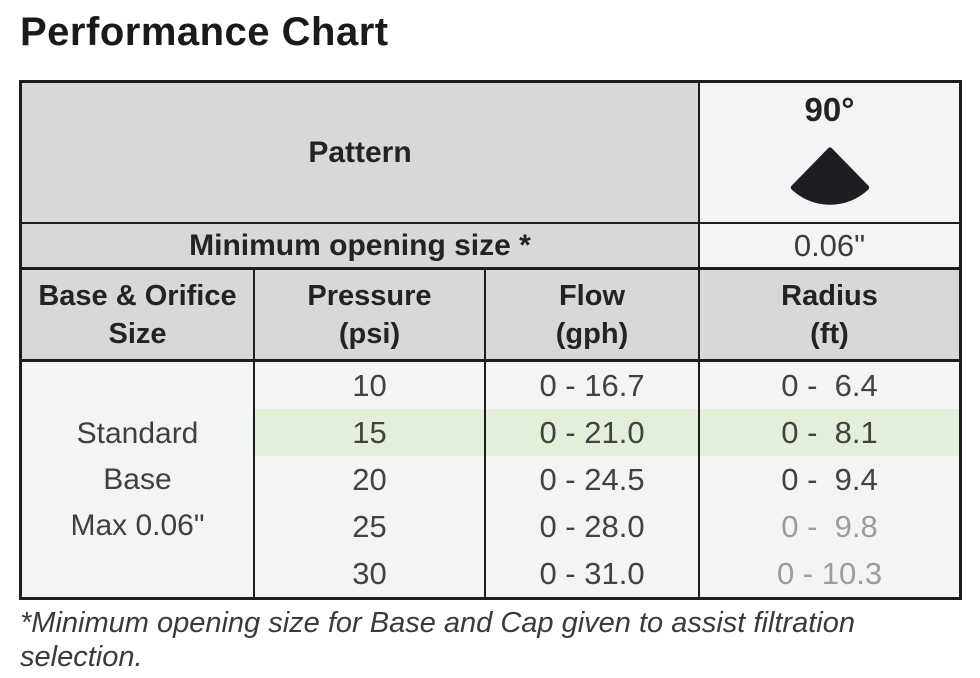 This screenshot has height=678, width=980. I want to click on header-line: Base & Orifice, so click(137, 295).